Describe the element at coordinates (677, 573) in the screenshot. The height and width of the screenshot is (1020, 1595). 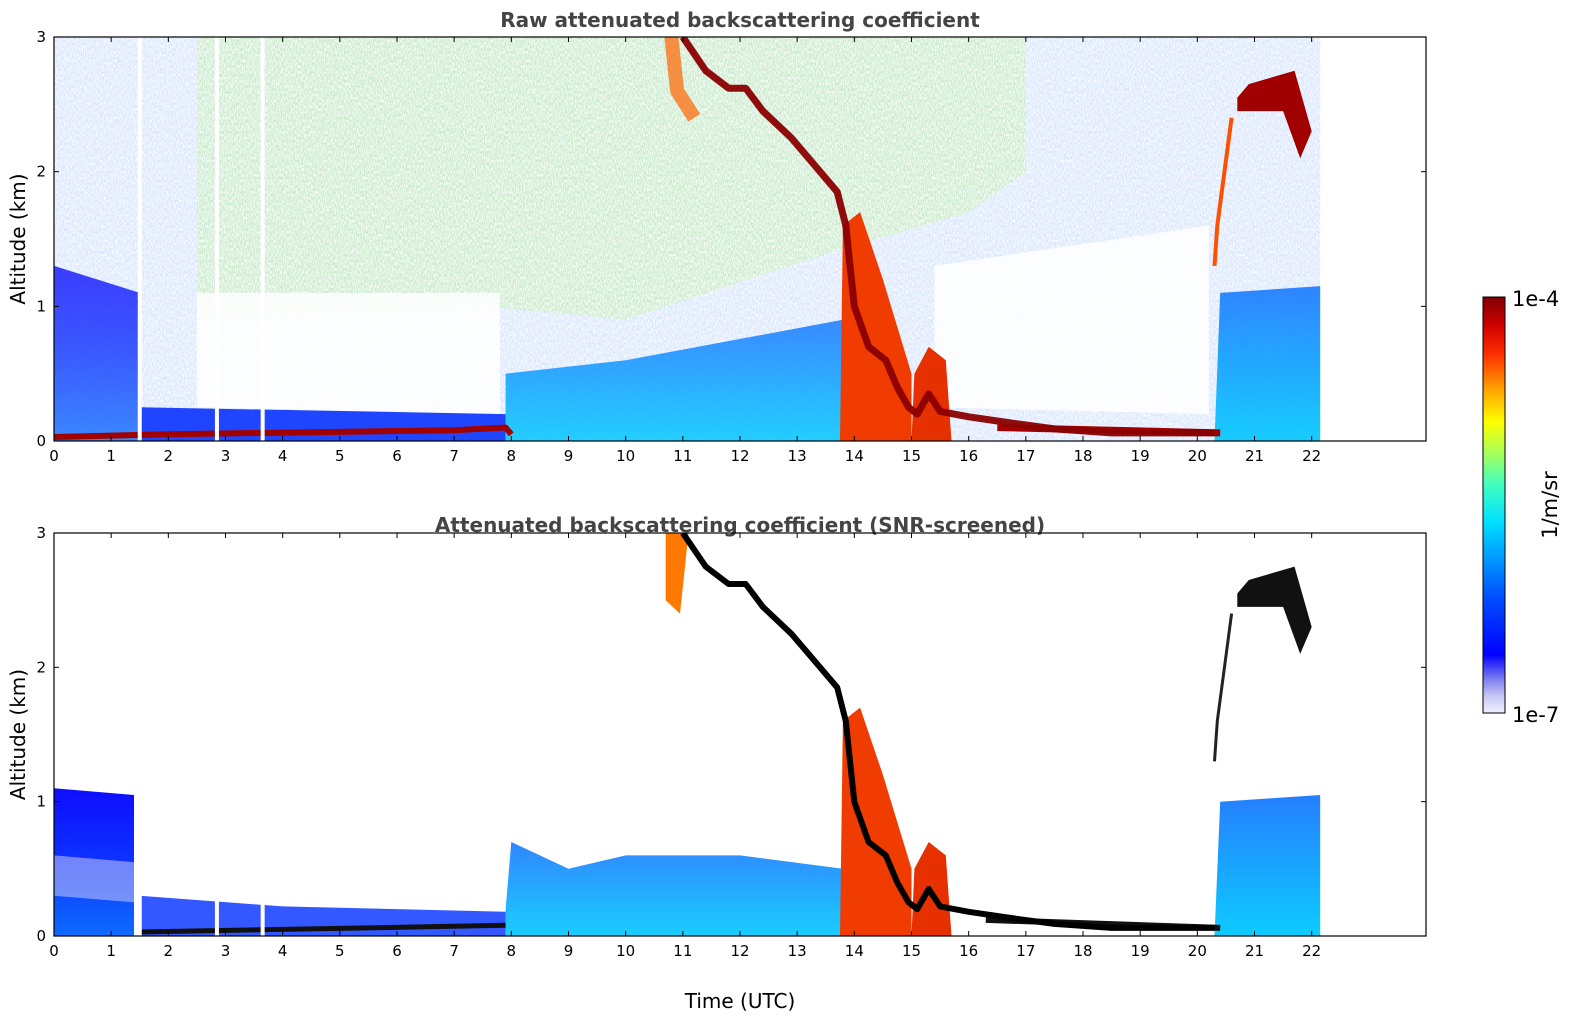
I see `screened-cloud-fall-streaks` at that location.